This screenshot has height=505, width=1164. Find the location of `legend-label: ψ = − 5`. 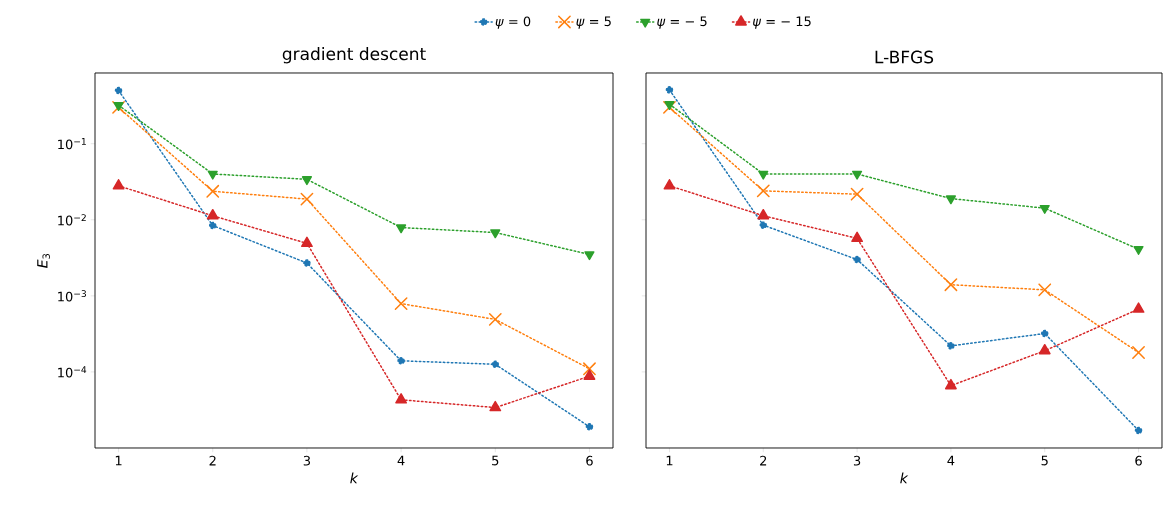

legend-label: ψ = − 5 is located at coordinates (682, 22).